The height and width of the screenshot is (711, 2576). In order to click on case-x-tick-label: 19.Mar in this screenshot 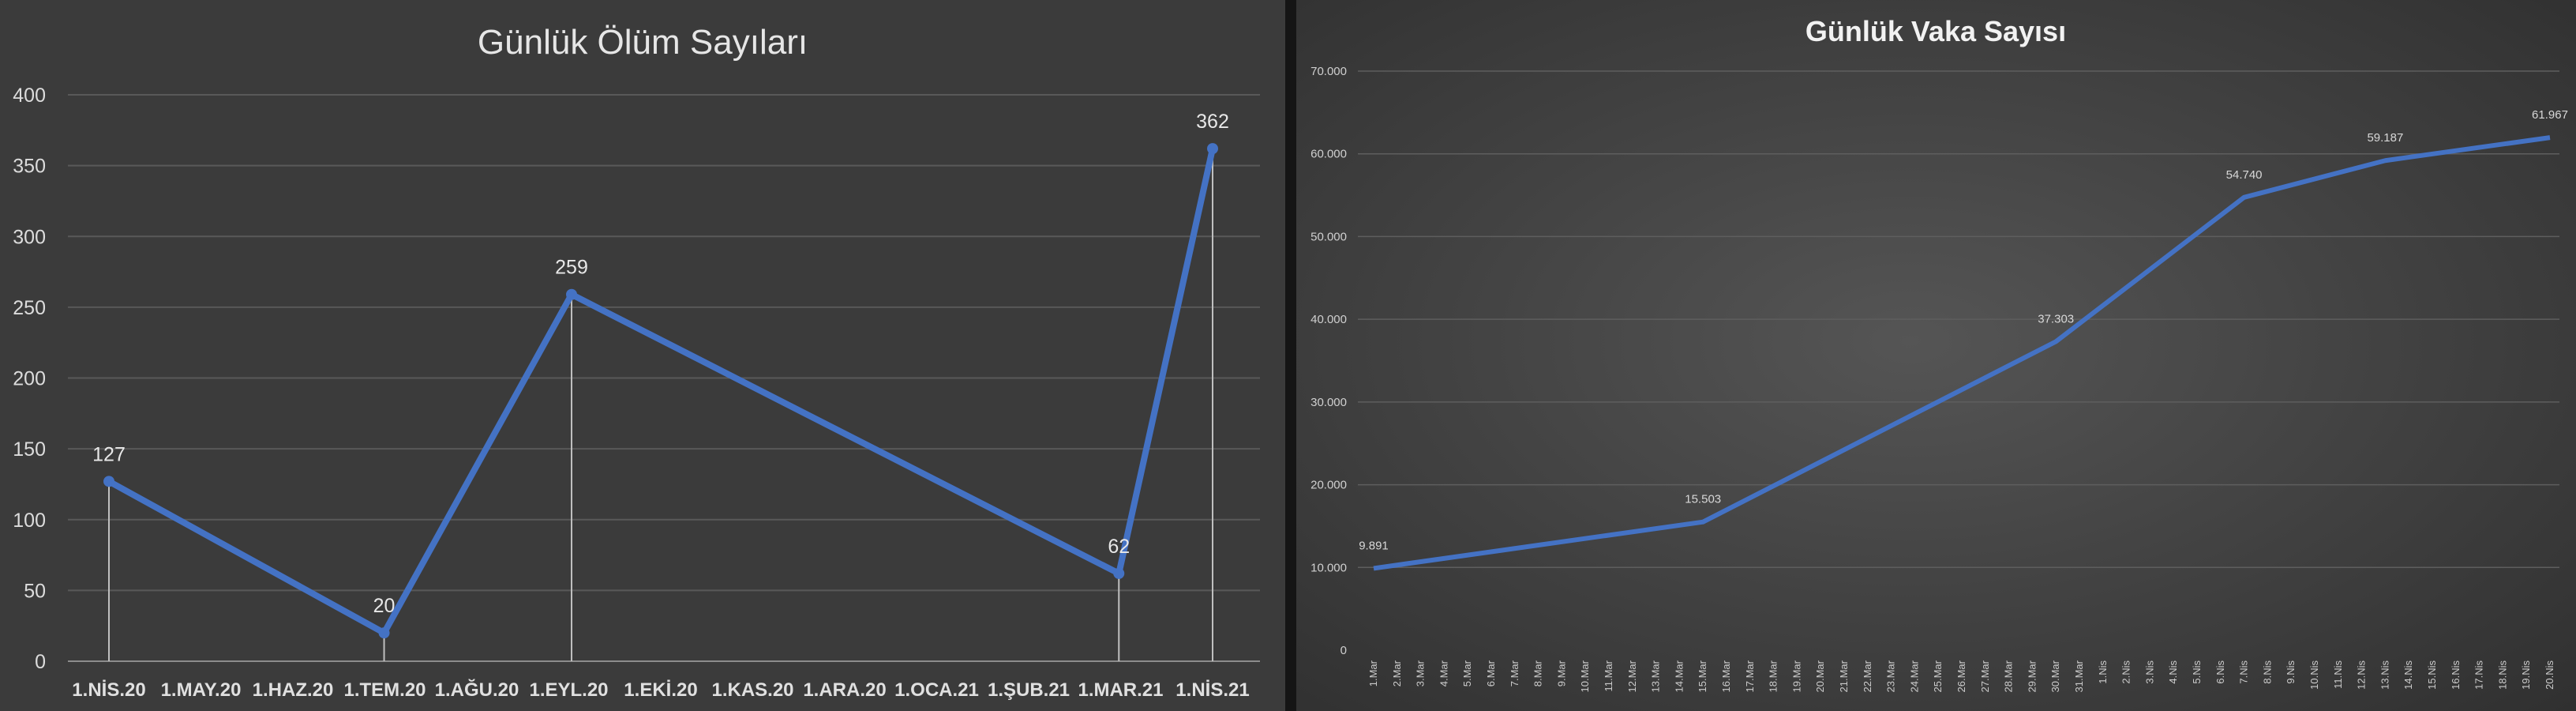, I will do `click(1796, 676)`.